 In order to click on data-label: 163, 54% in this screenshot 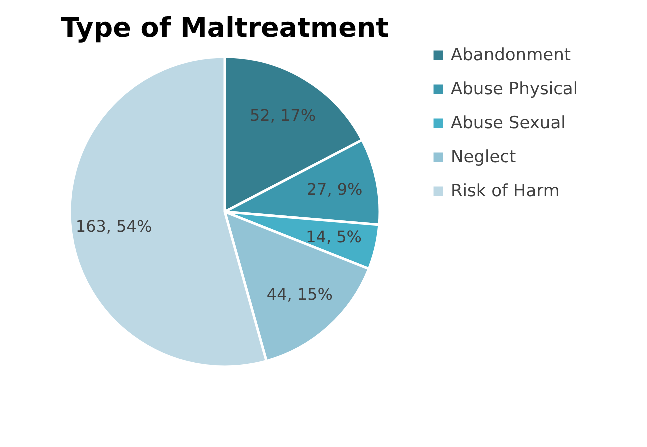, I will do `click(114, 226)`.